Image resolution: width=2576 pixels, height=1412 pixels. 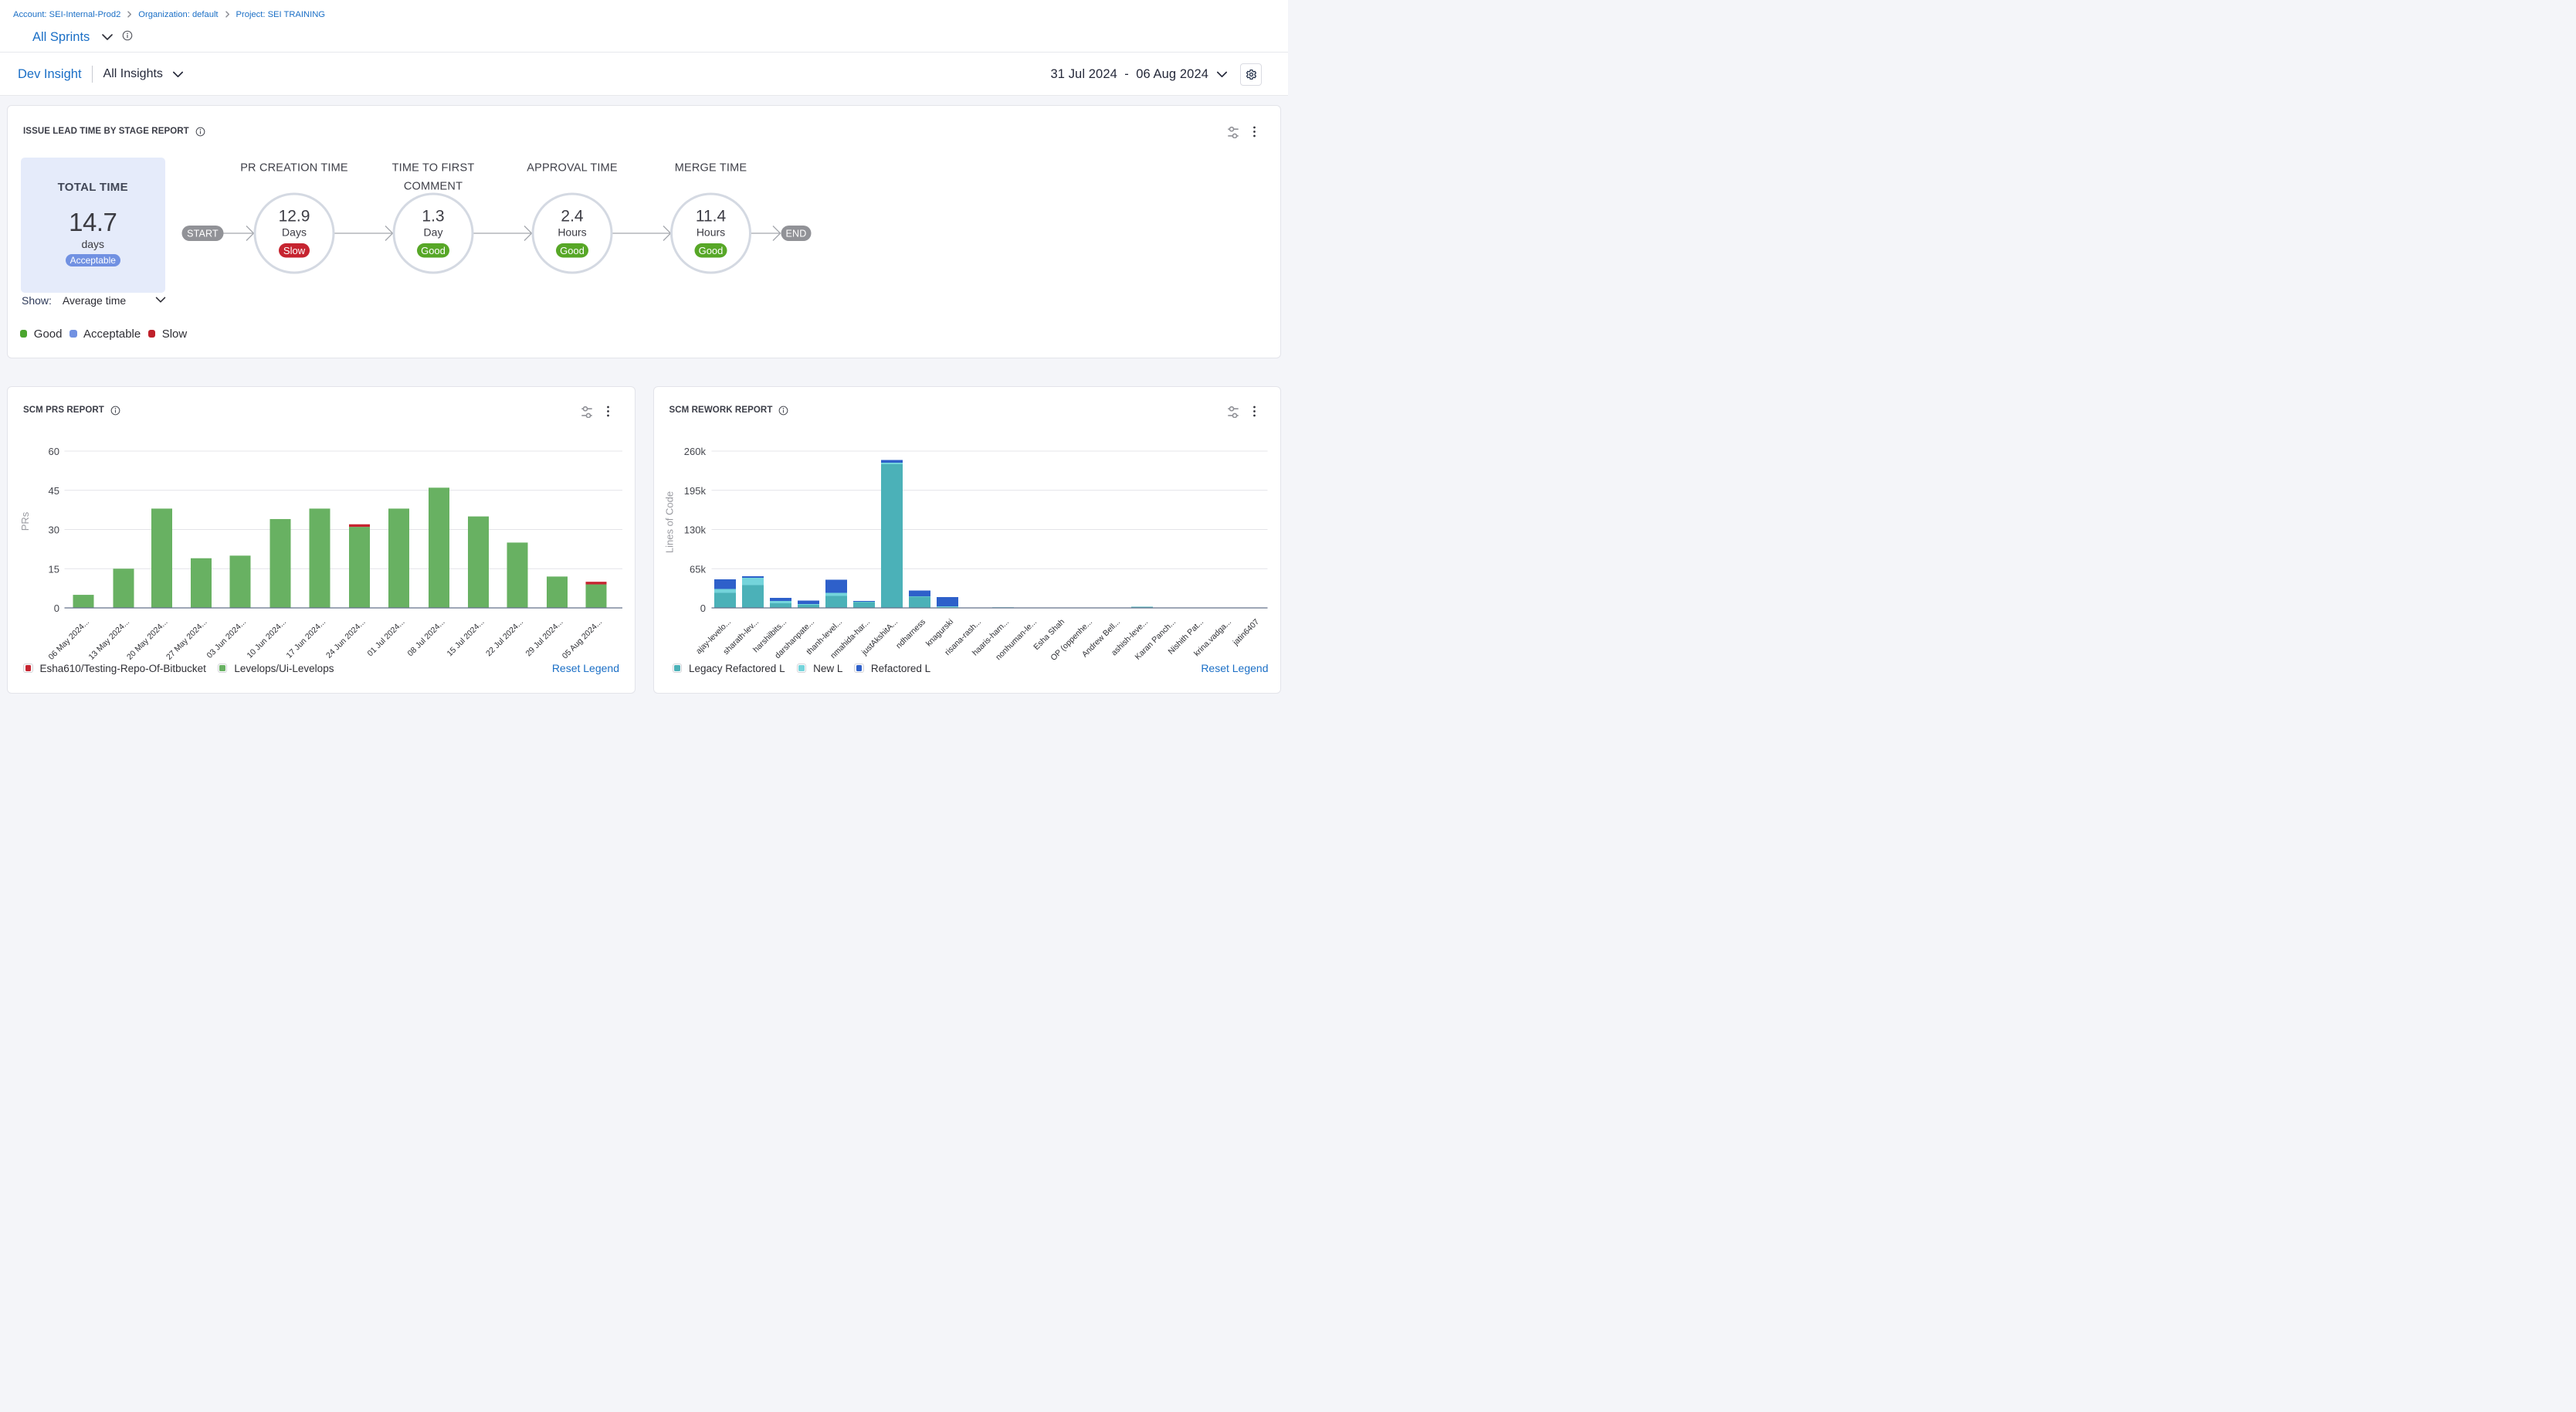 What do you see at coordinates (203, 234) in the screenshot?
I see `svg-text: START` at bounding box center [203, 234].